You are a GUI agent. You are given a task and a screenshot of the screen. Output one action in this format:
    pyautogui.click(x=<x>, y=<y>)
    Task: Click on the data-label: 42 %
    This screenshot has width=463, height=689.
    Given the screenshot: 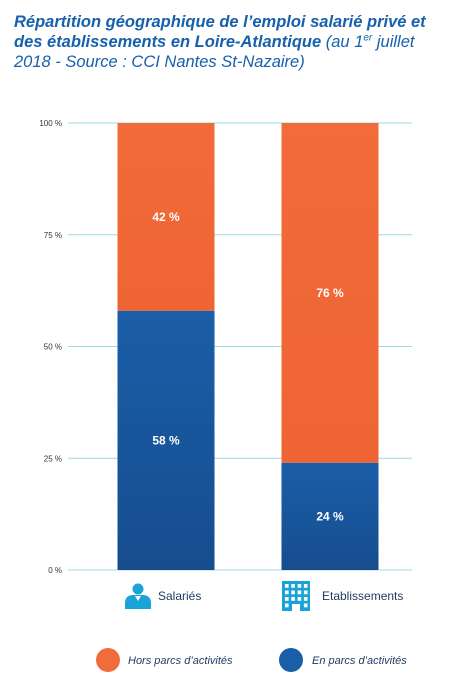 What is the action you would take?
    pyautogui.click(x=166, y=217)
    